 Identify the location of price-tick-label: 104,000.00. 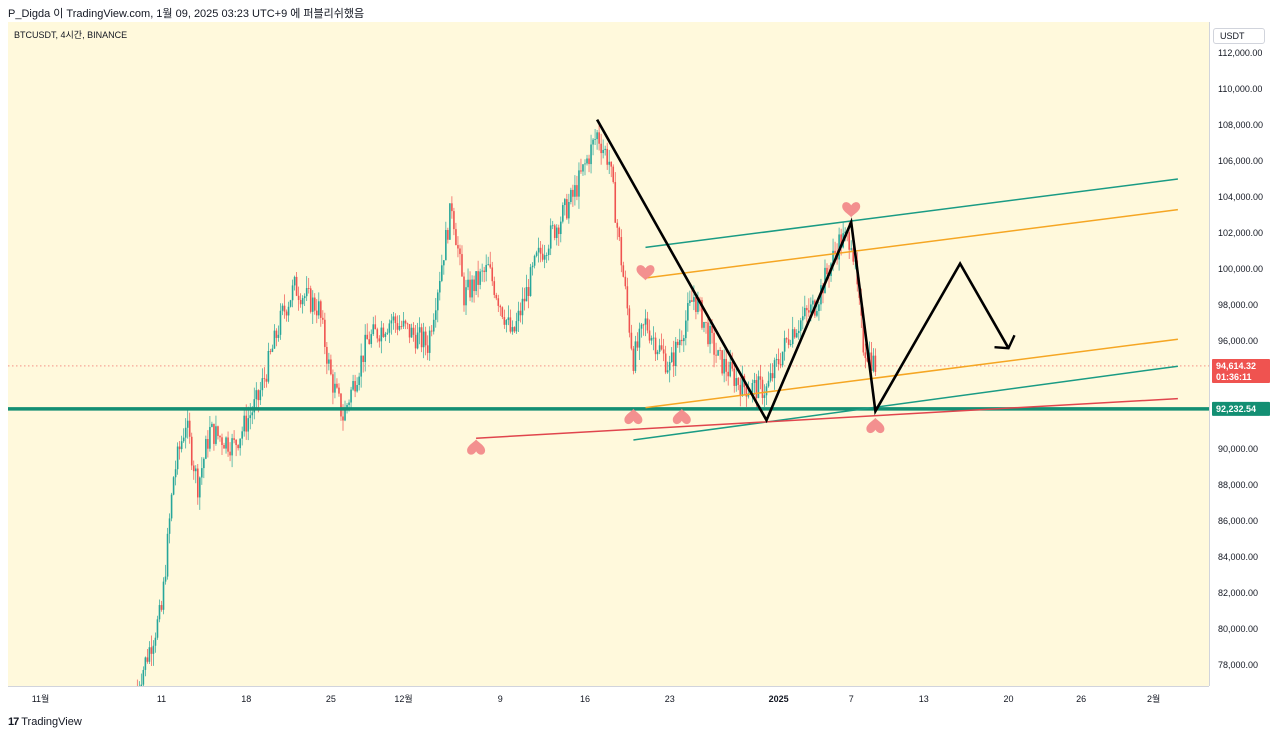
(1240, 197).